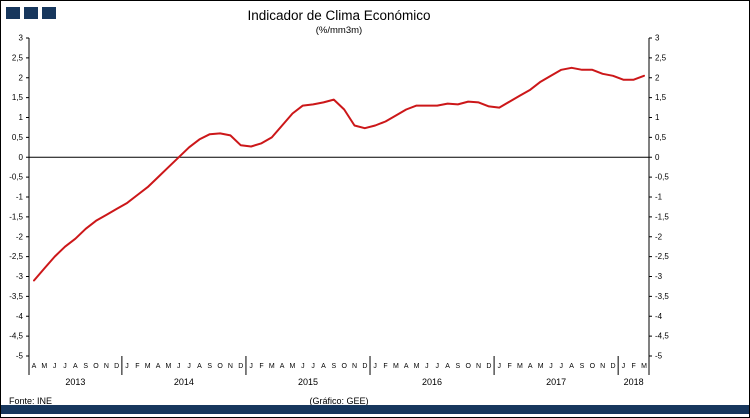 The width and height of the screenshot is (750, 418). I want to click on source-label: Fonte: INE, so click(31, 401).